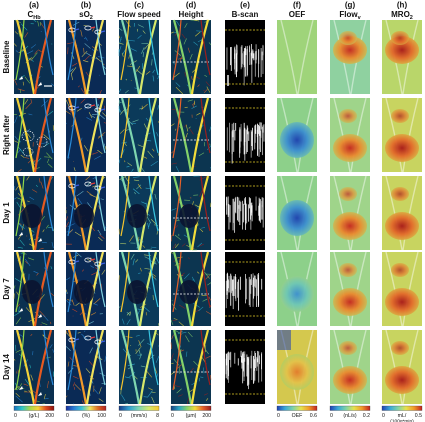 Image resolution: width=425 pixels, height=422 pixels. I want to click on colorbar: 0 (µm) 200, so click(191, 412).